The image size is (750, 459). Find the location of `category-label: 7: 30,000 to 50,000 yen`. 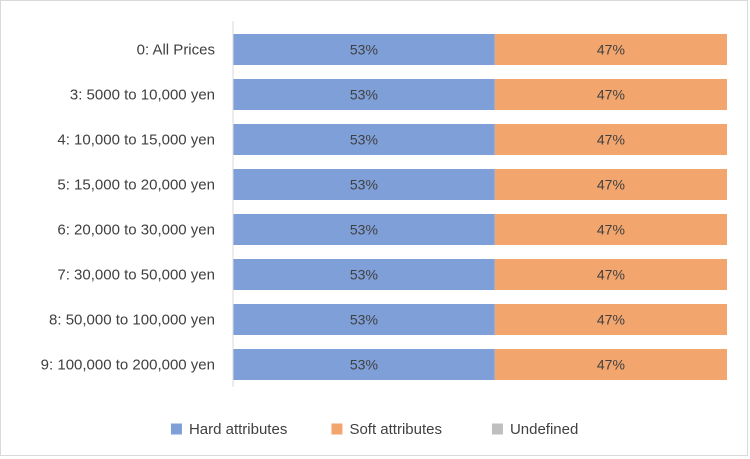

category-label: 7: 30,000 to 50,000 yen is located at coordinates (136, 275).